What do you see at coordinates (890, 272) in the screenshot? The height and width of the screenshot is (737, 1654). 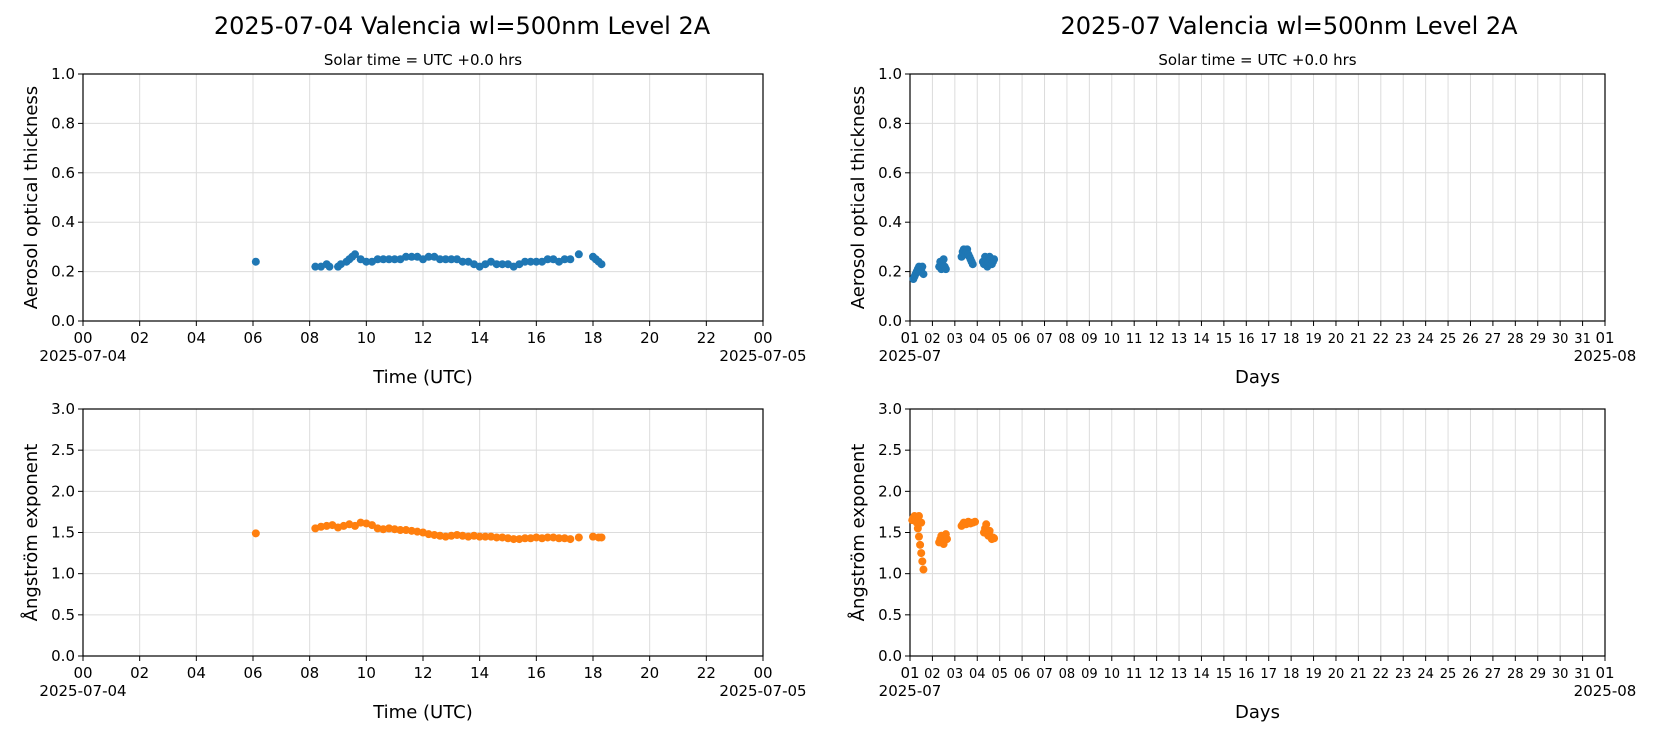 I see `y-tick-label: 0.2` at bounding box center [890, 272].